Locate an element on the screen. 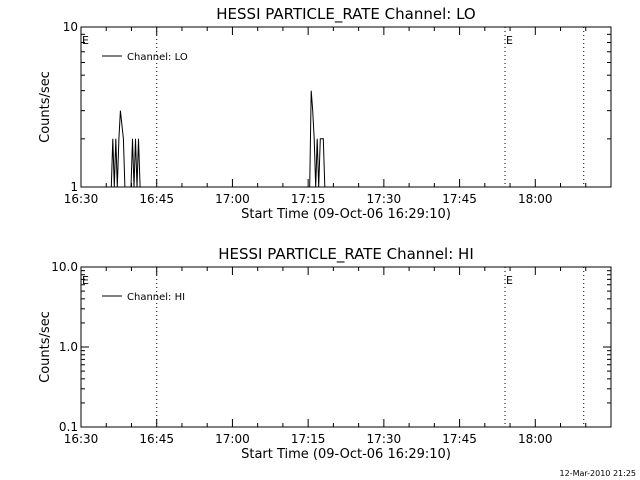 The image size is (640, 480). lo-x-tick-label: 18:00 is located at coordinates (535, 199).